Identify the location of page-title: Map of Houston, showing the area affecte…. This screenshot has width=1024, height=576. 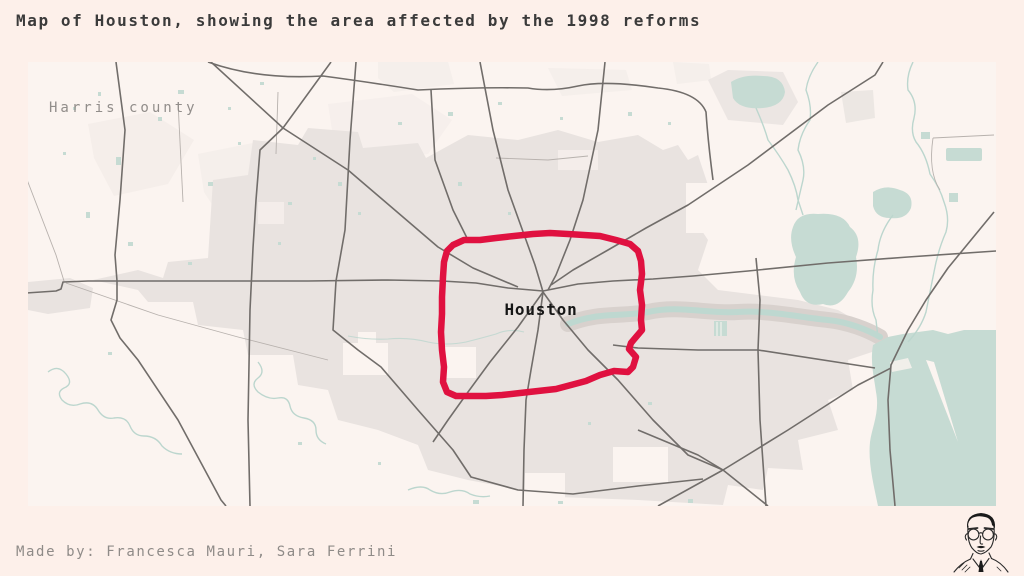
(359, 20).